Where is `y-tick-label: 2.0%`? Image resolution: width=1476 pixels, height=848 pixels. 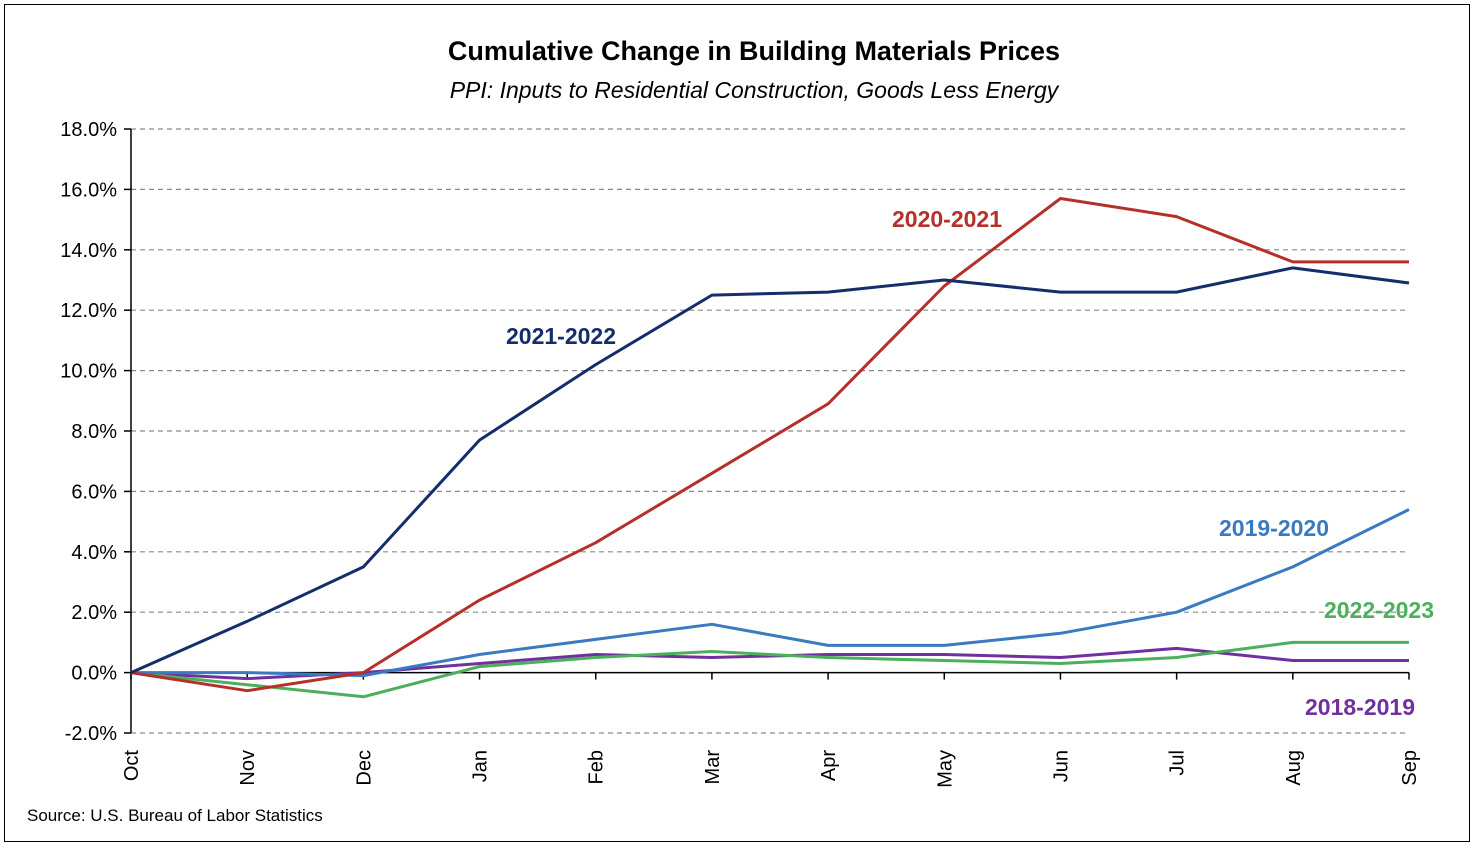 y-tick-label: 2.0% is located at coordinates (94, 613).